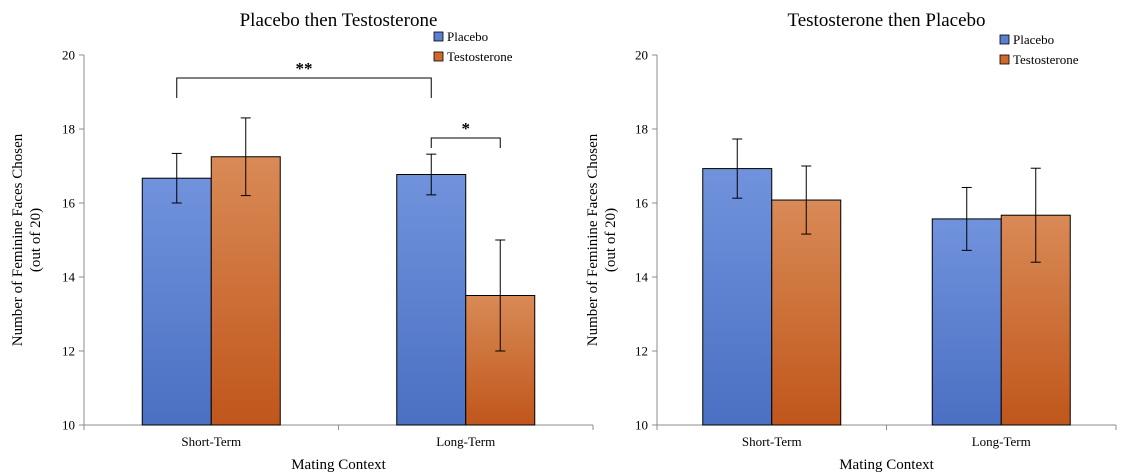 This screenshot has width=1129, height=475. I want to click on chart-title: Placebo then Testosterone, so click(339, 20).